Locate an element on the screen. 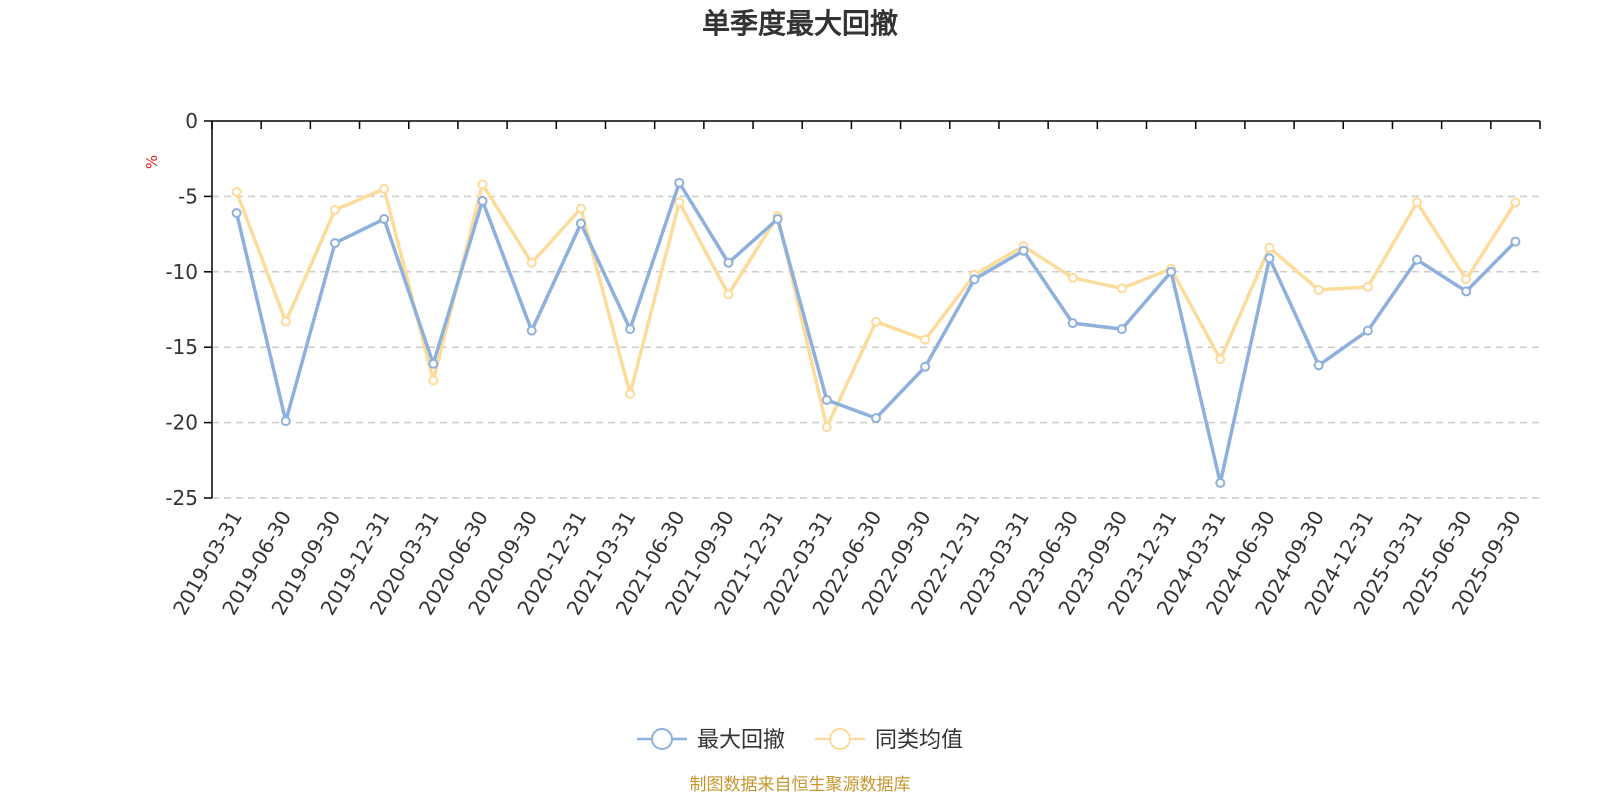  y-axis-unit-label: % is located at coordinates (152, 162).